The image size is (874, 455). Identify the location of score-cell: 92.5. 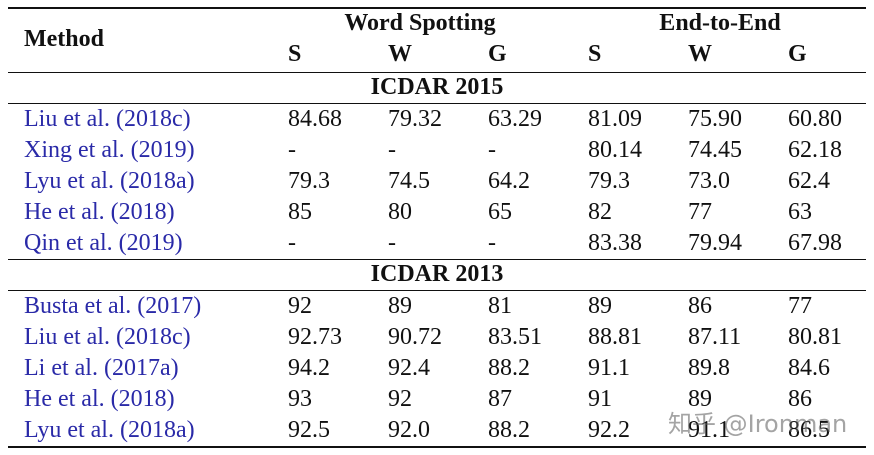
(309, 430).